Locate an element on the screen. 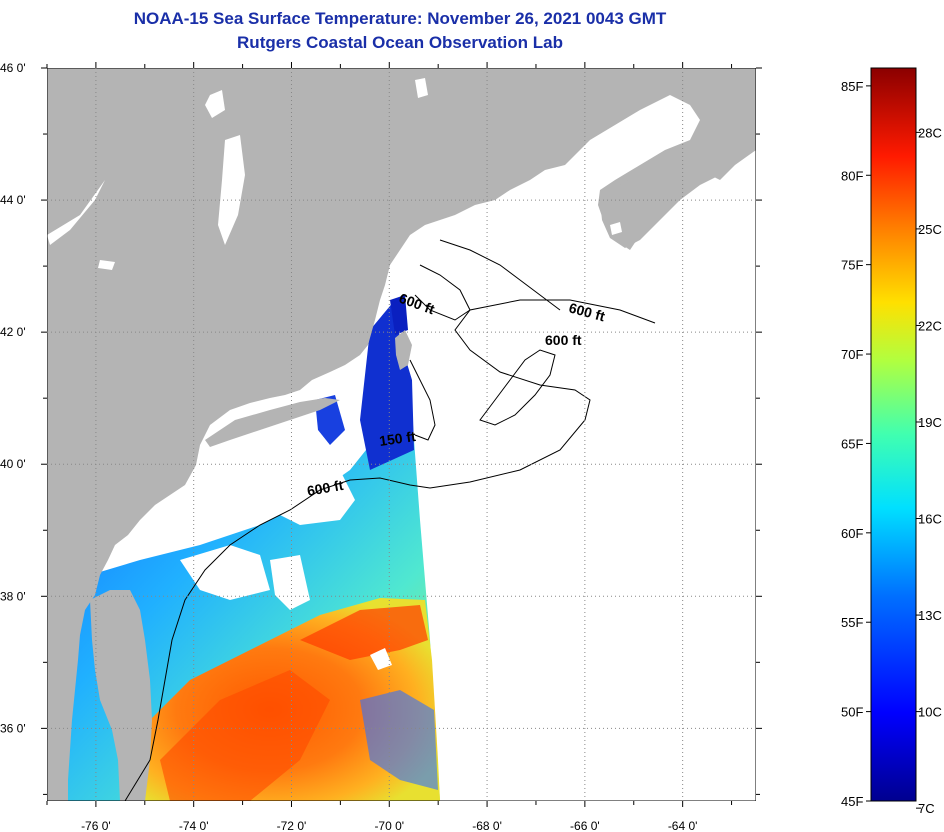  map-subtitle: Rutgers Coastal Ocean Observation Lab is located at coordinates (400, 42).